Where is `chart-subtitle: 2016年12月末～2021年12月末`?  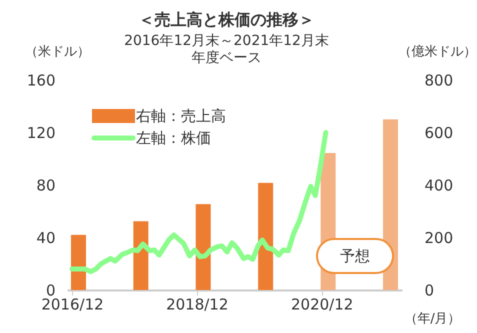 chart-subtitle: 2016年12月末～2021年12月末 is located at coordinates (226, 41).